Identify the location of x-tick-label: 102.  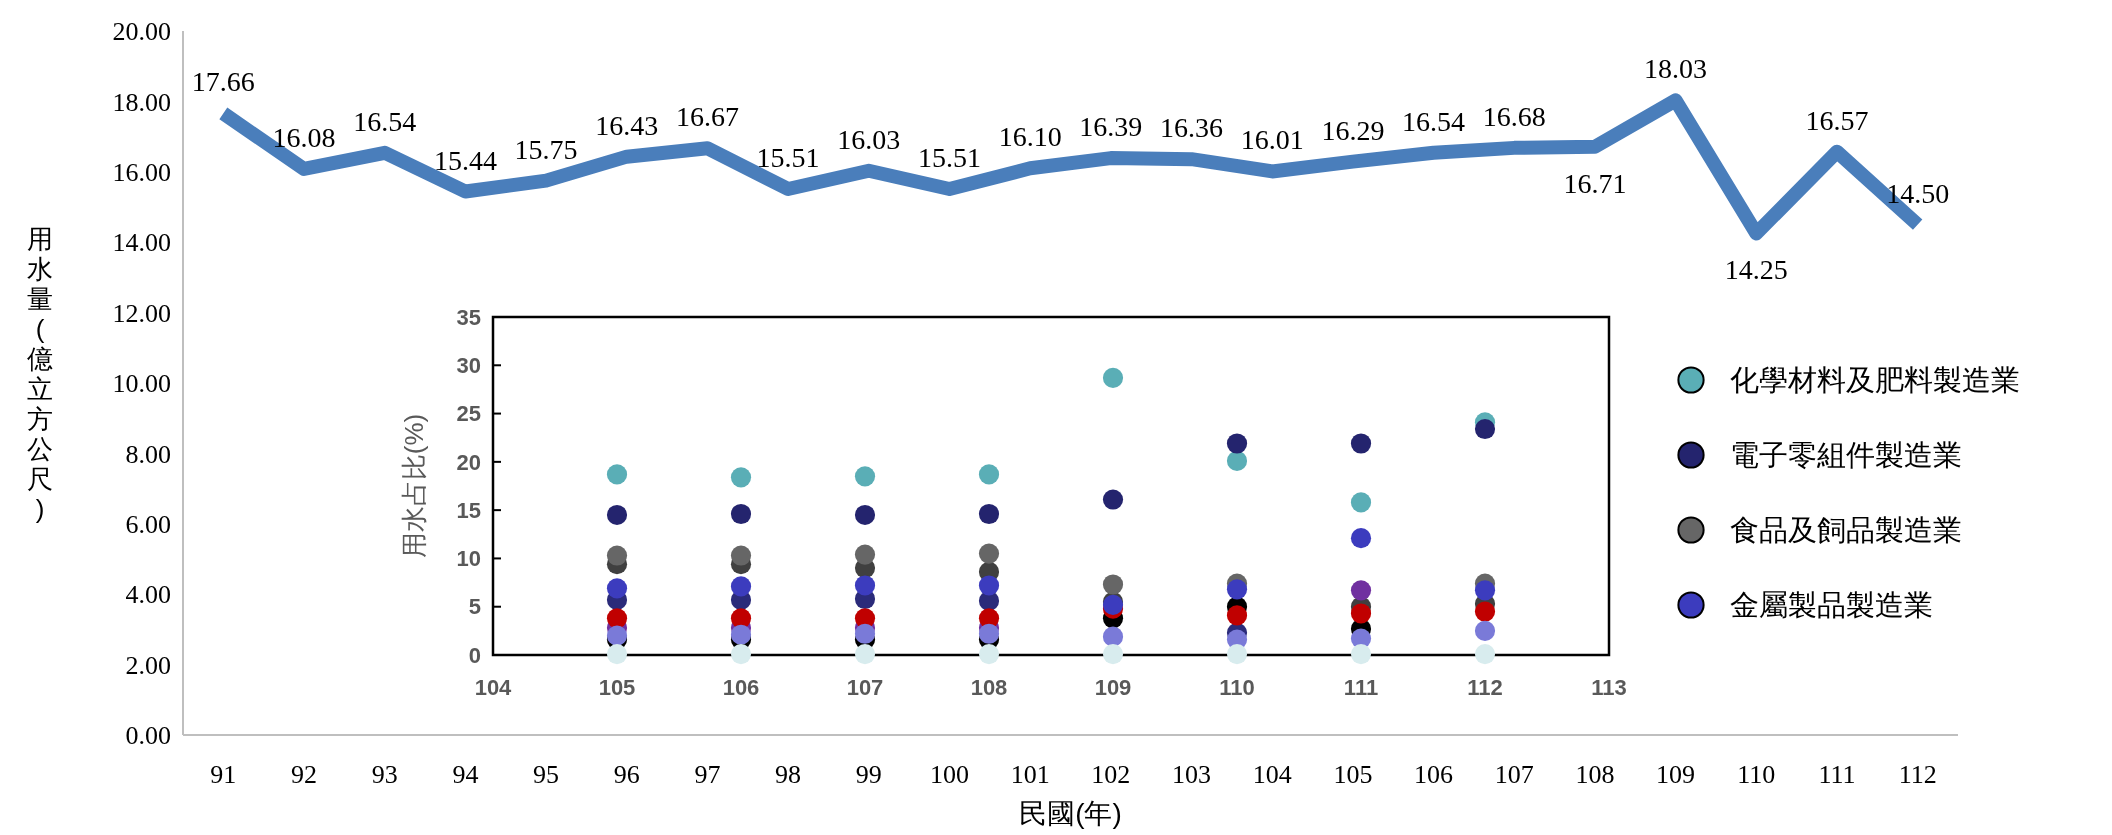
(1111, 774).